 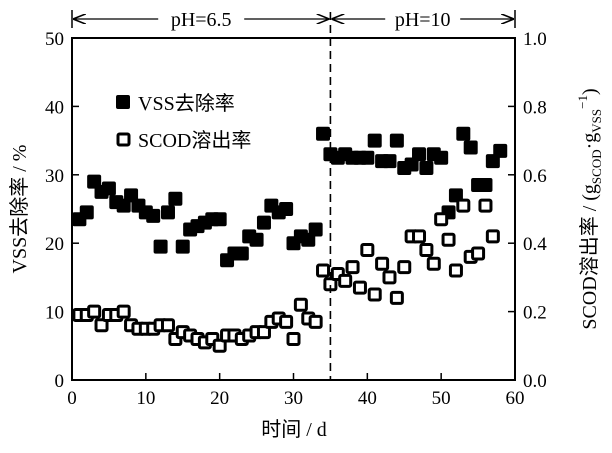 What do you see at coordinates (441, 398) in the screenshot?
I see `x-tick-label: 50` at bounding box center [441, 398].